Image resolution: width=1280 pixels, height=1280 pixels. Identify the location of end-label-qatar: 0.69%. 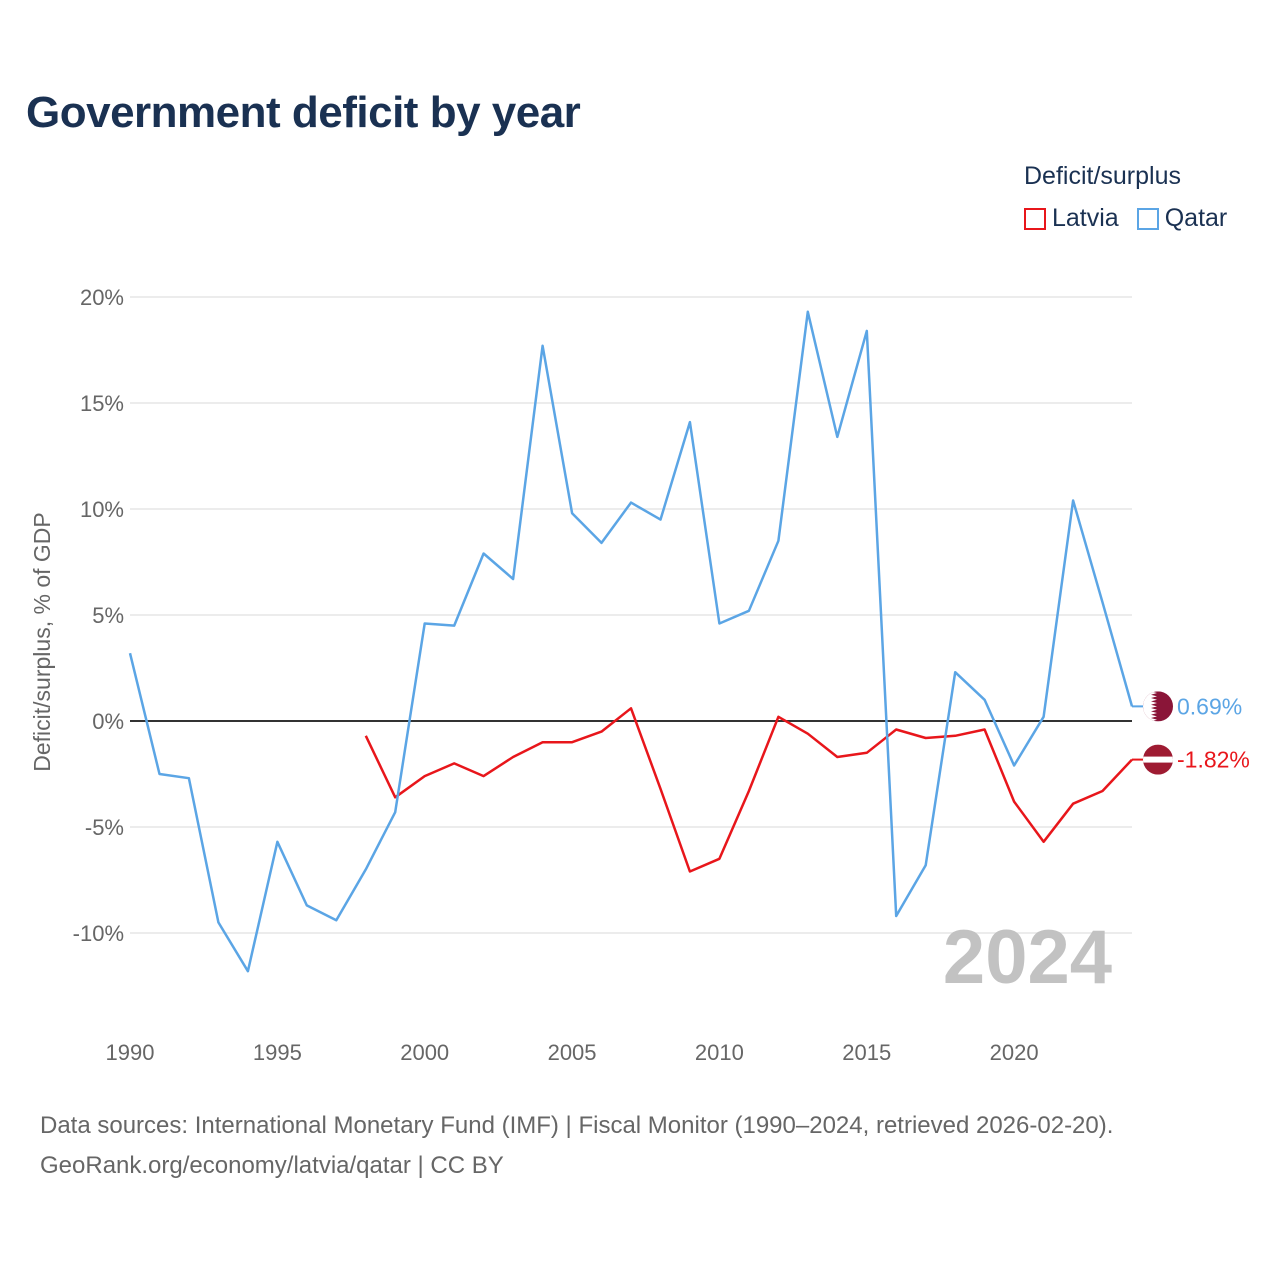
(1209, 706).